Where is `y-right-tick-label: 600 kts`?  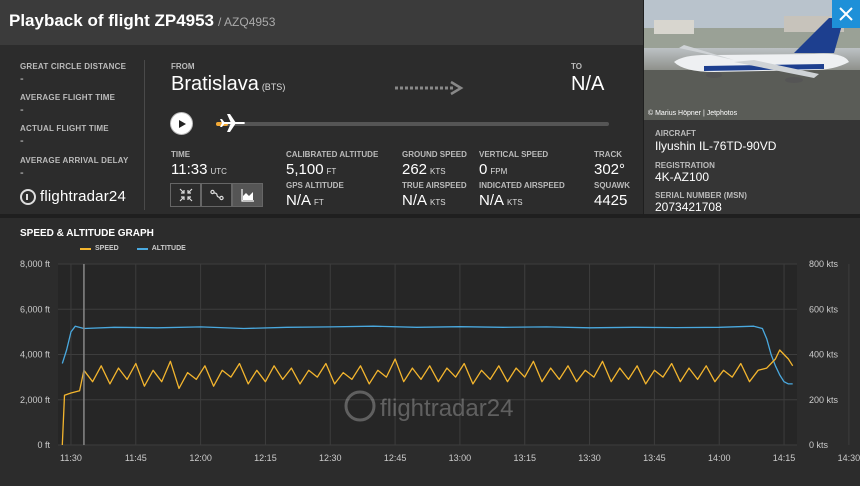 y-right-tick-label: 600 kts is located at coordinates (824, 309).